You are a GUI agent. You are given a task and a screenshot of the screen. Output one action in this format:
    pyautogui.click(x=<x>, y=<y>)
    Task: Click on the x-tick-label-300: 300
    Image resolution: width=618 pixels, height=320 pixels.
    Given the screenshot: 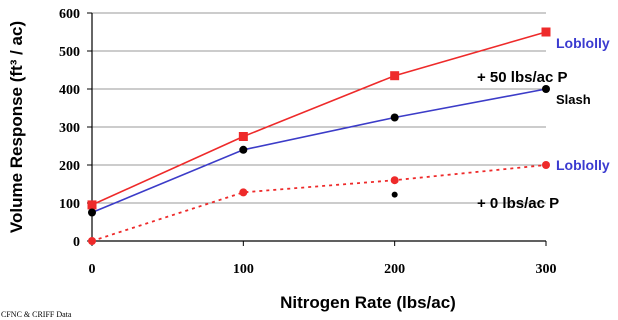 What is the action you would take?
    pyautogui.click(x=546, y=269)
    